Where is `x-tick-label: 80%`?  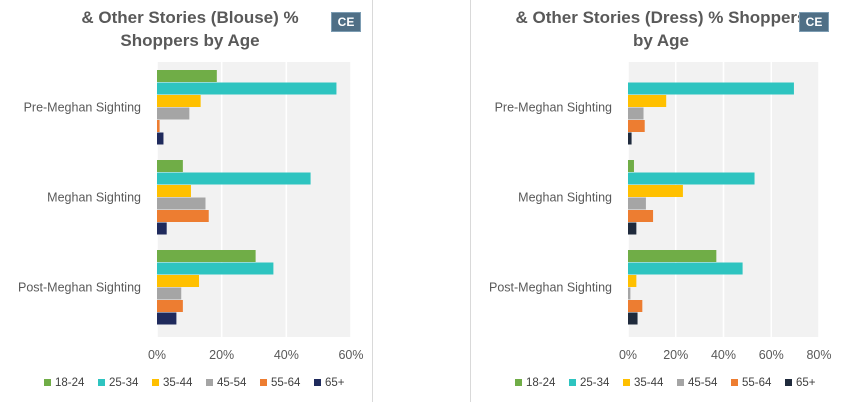 x-tick-label: 80% is located at coordinates (818, 355).